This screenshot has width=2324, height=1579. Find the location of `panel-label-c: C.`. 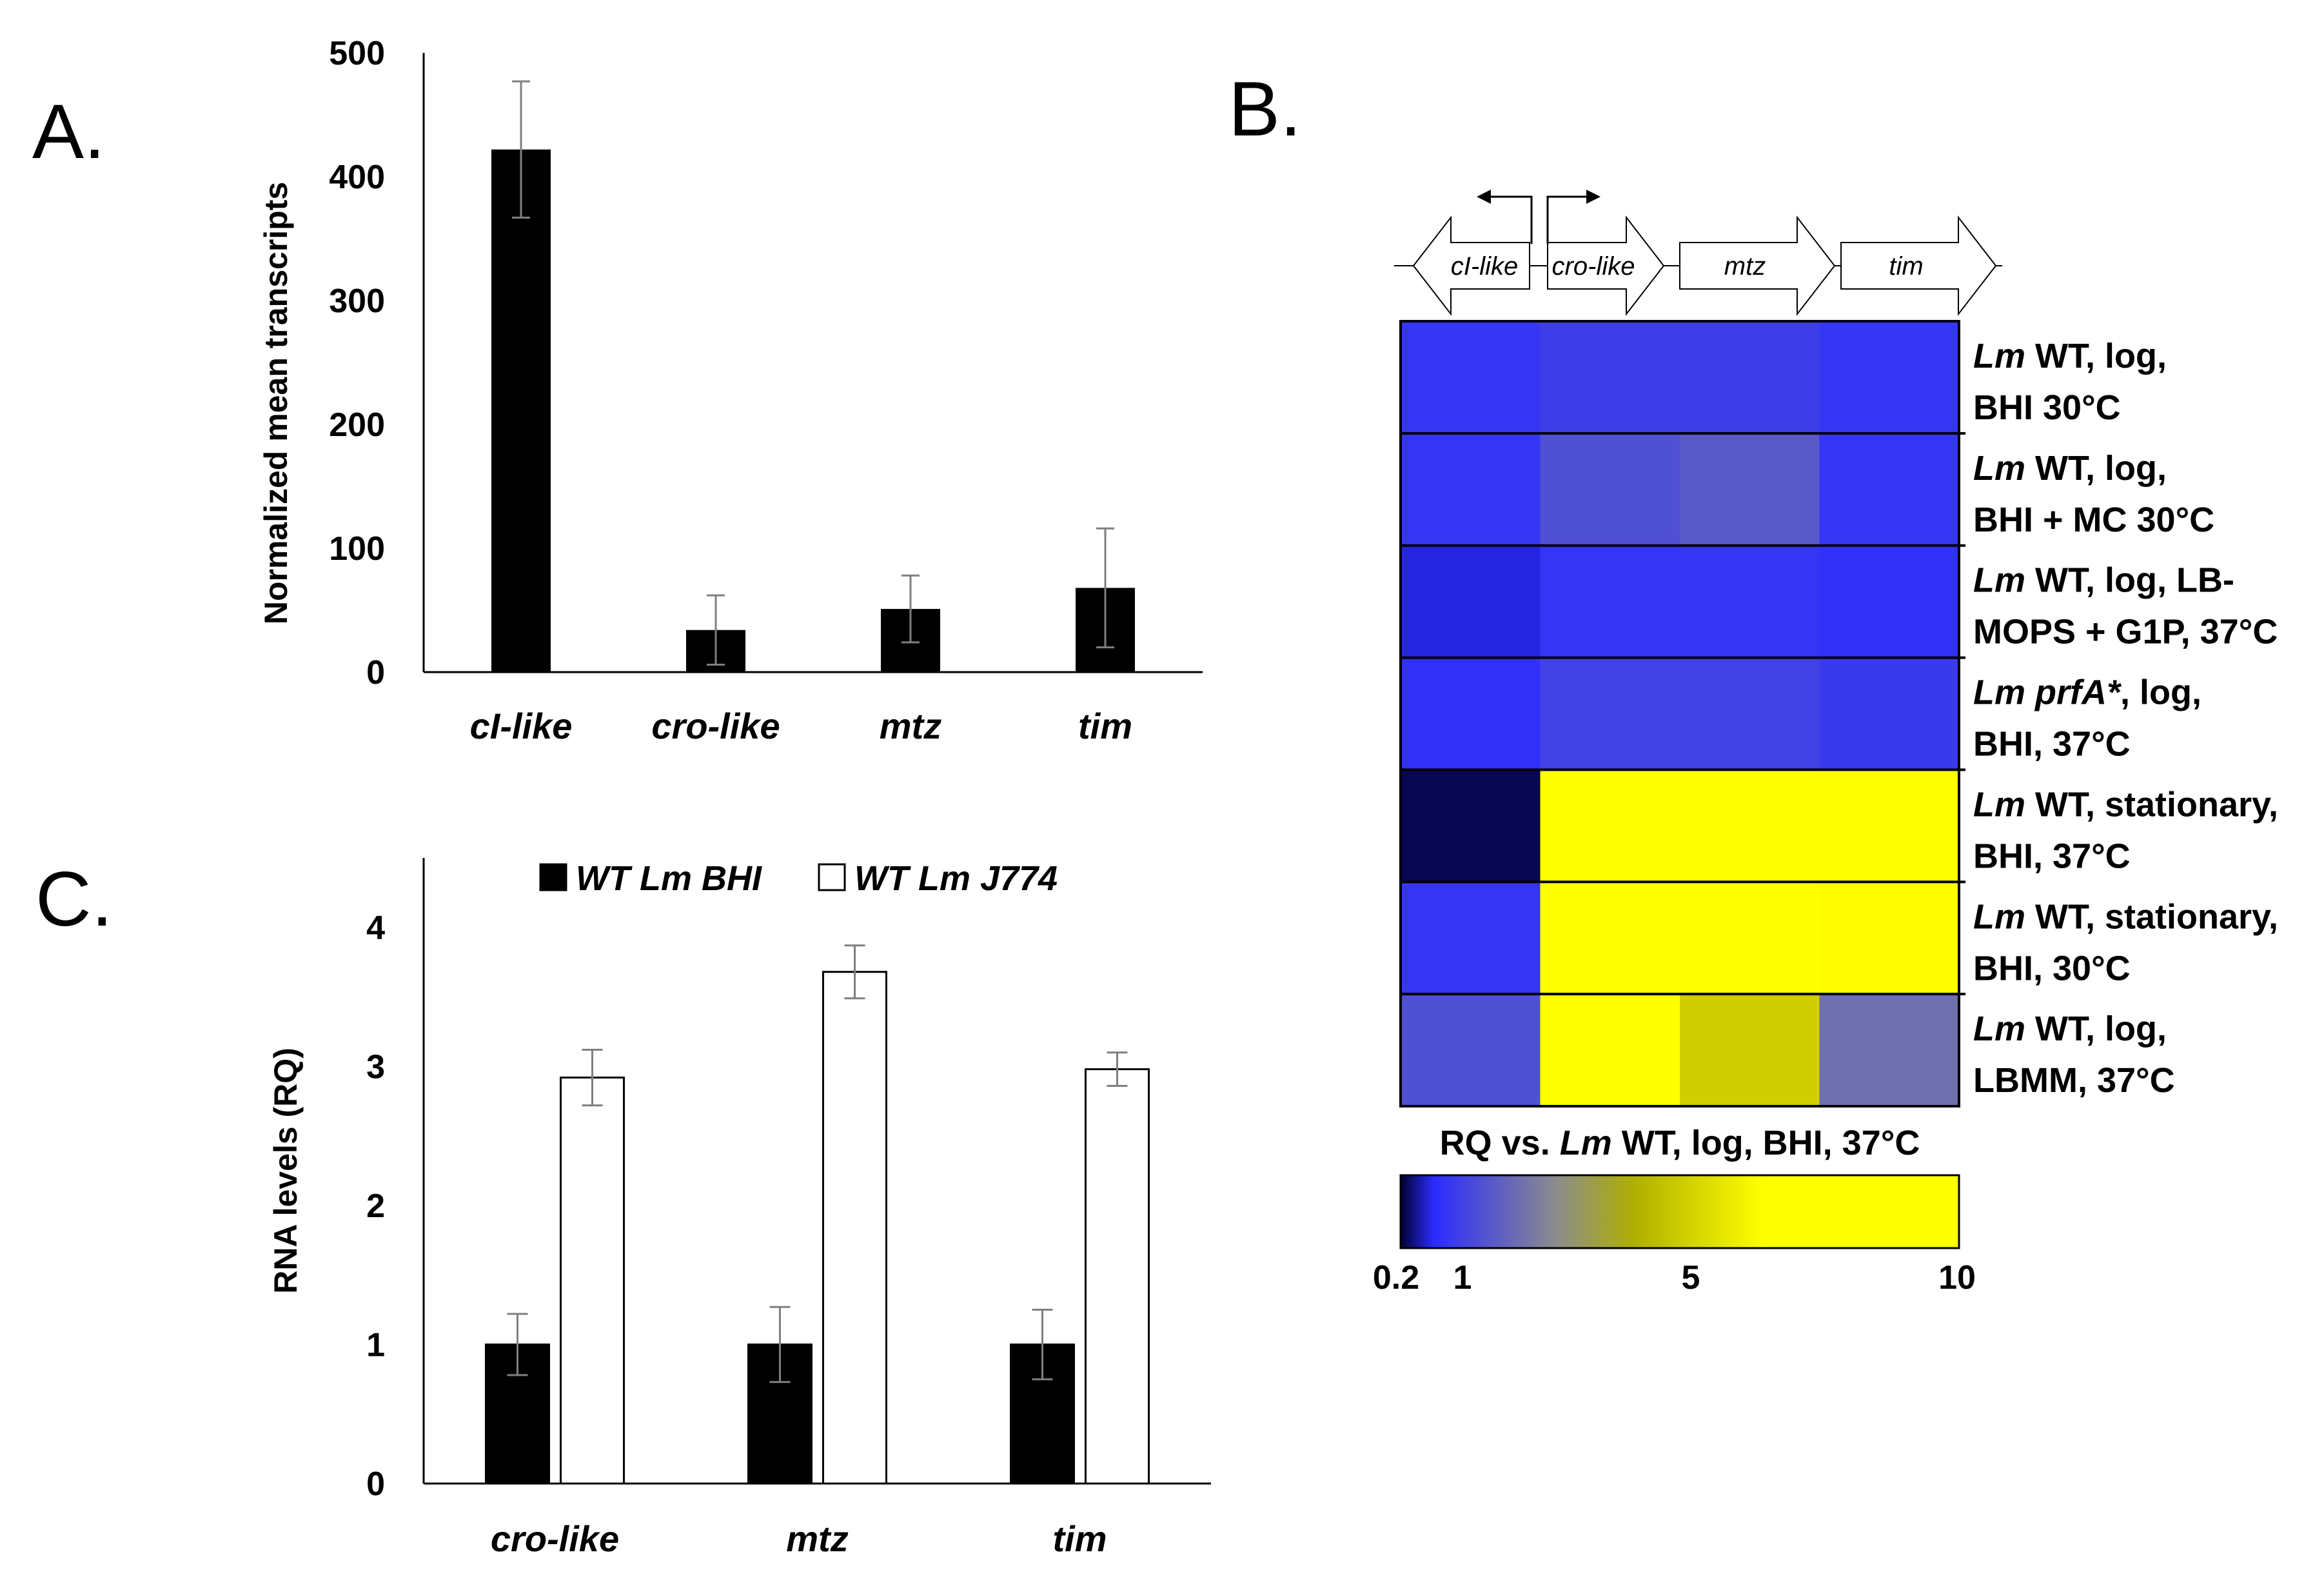

panel-label-c: C. is located at coordinates (74, 899).